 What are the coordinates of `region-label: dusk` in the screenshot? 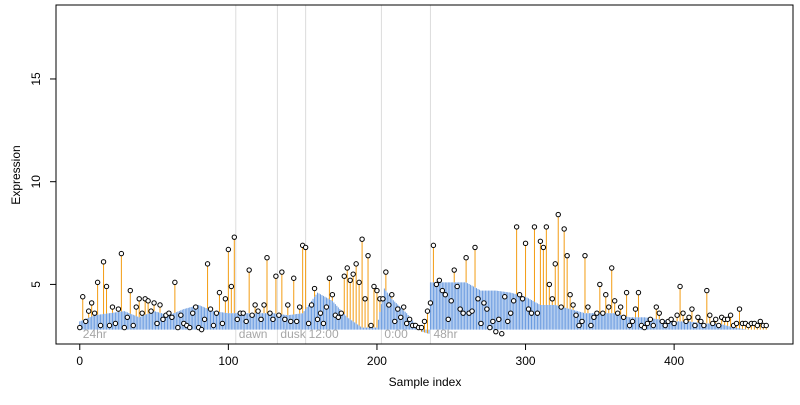 It's located at (293, 334).